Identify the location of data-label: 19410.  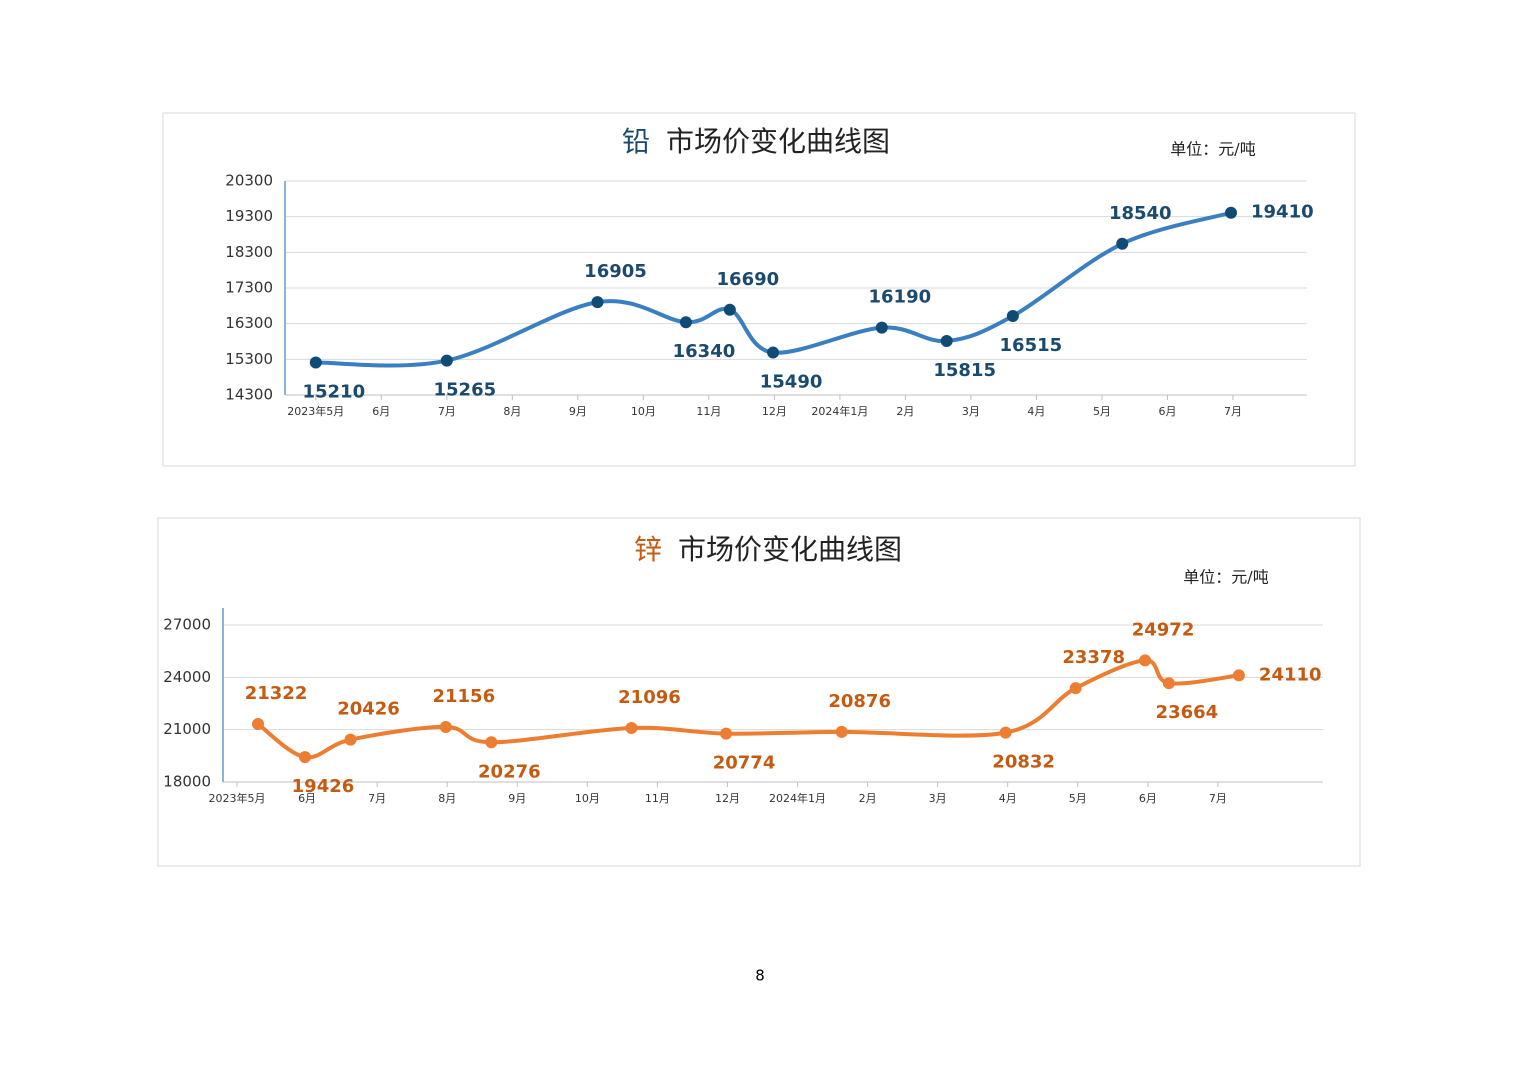
(1282, 212).